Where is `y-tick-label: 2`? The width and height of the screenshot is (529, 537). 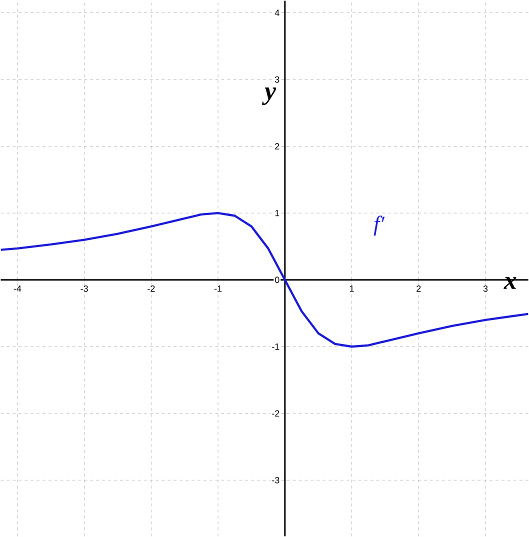 y-tick-label: 2 is located at coordinates (277, 146).